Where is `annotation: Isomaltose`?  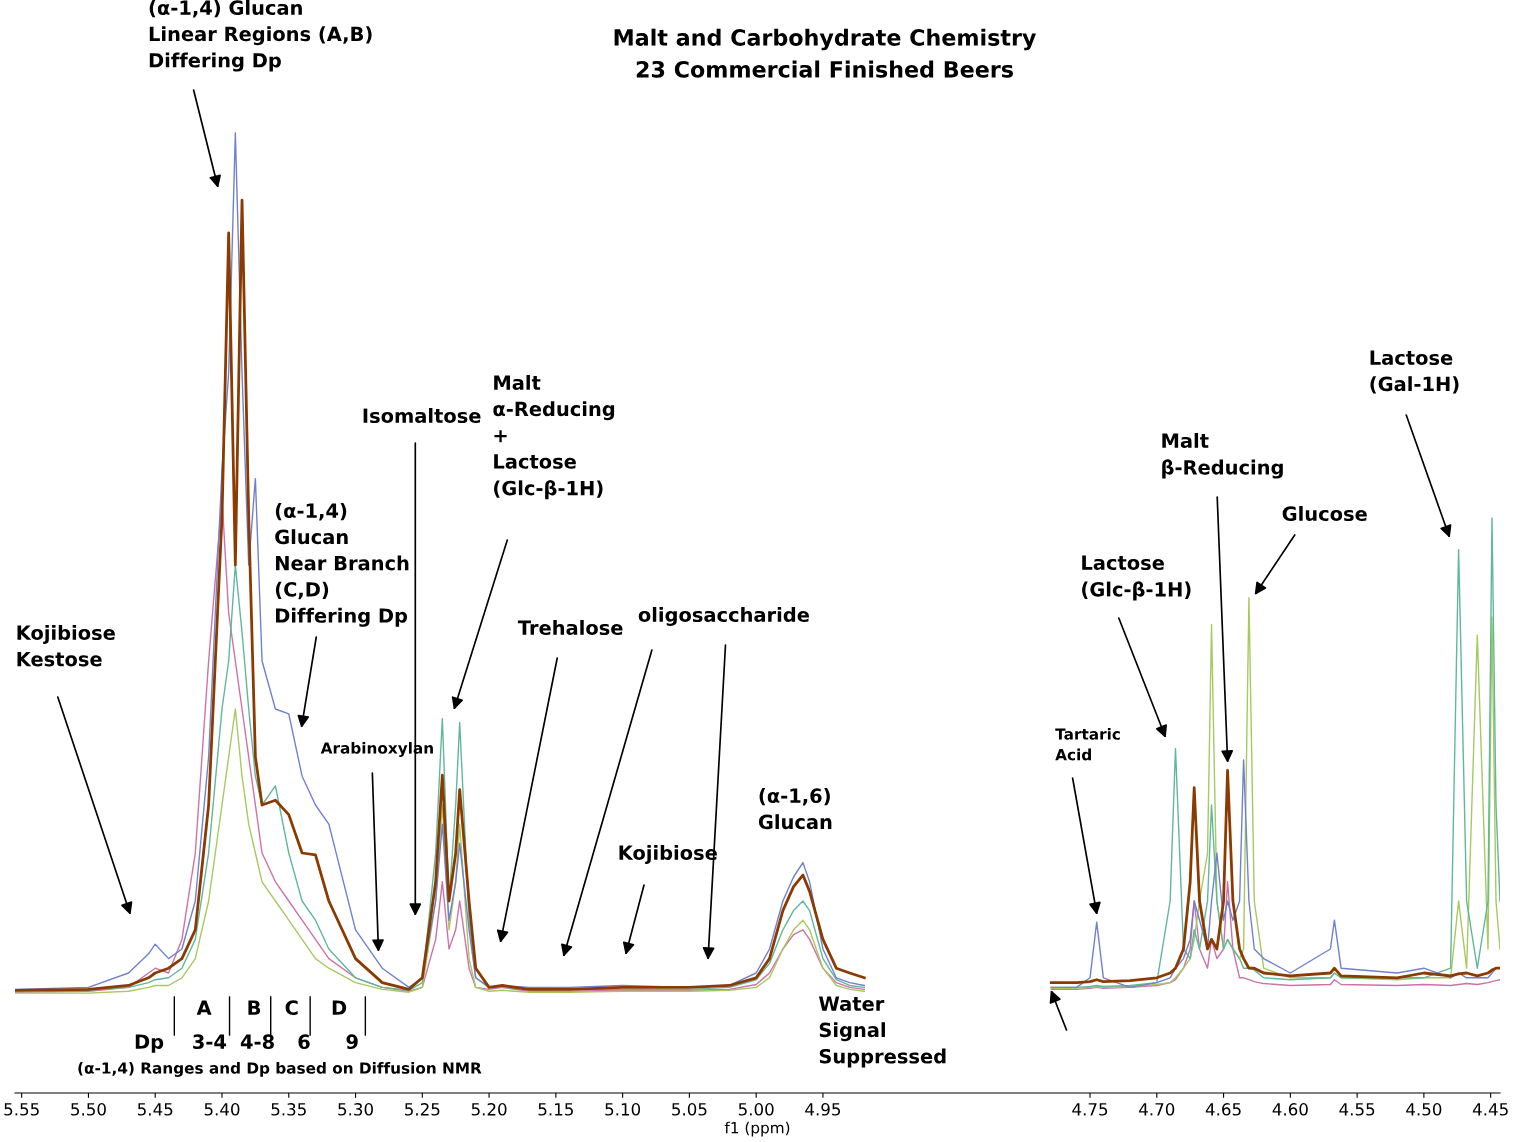 annotation: Isomaltose is located at coordinates (422, 416).